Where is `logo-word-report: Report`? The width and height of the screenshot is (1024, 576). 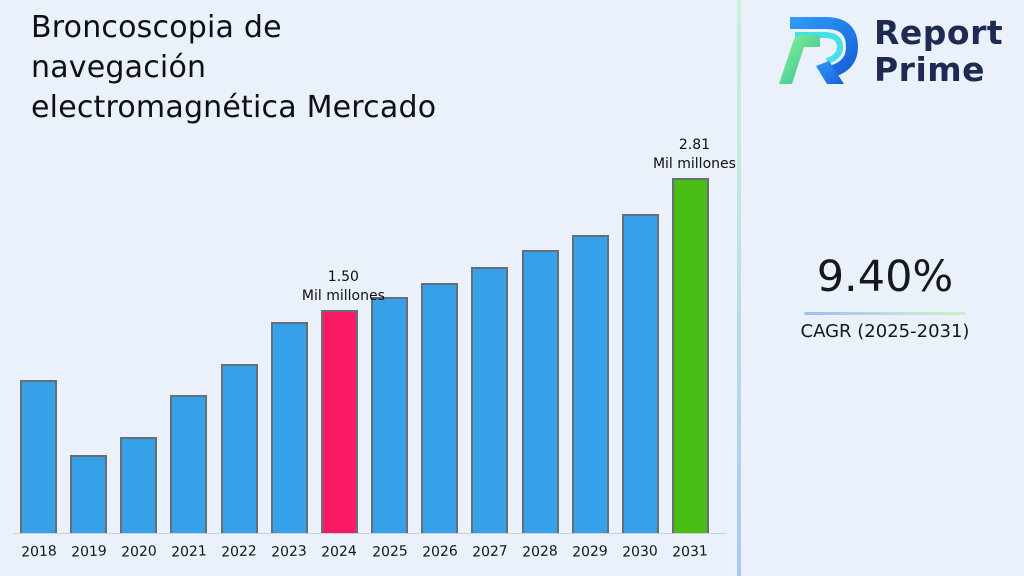 logo-word-report: Report is located at coordinates (939, 32).